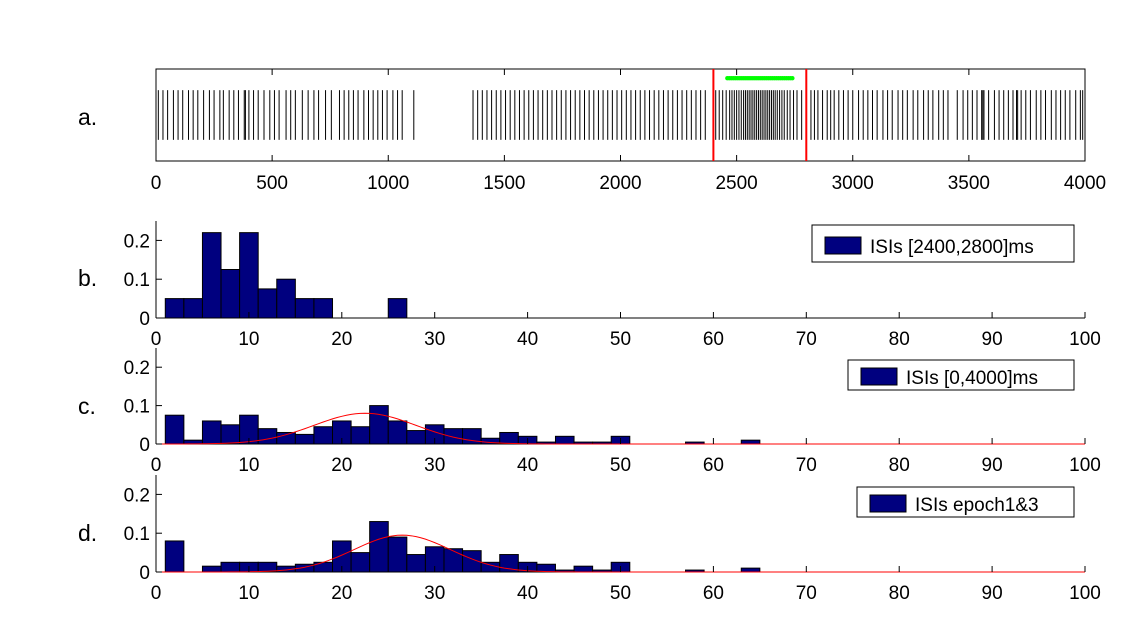 The width and height of the screenshot is (1142, 629). I want to click on spike-train, so click(620, 115).